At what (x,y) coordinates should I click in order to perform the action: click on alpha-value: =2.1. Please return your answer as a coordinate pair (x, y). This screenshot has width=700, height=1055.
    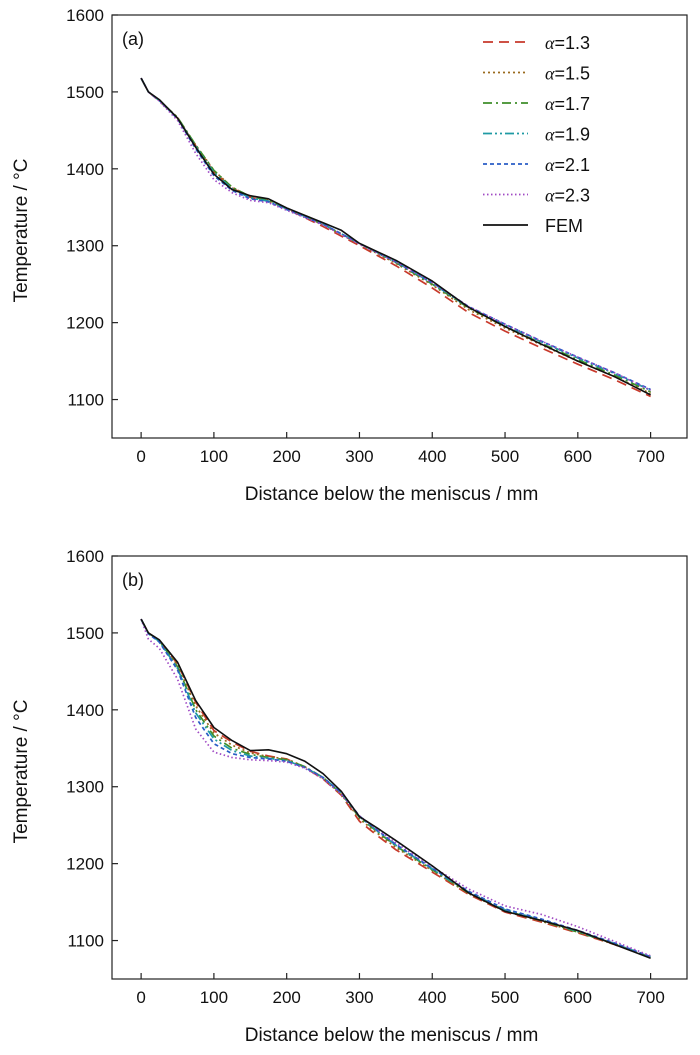
    Looking at the image, I should click on (572, 165).